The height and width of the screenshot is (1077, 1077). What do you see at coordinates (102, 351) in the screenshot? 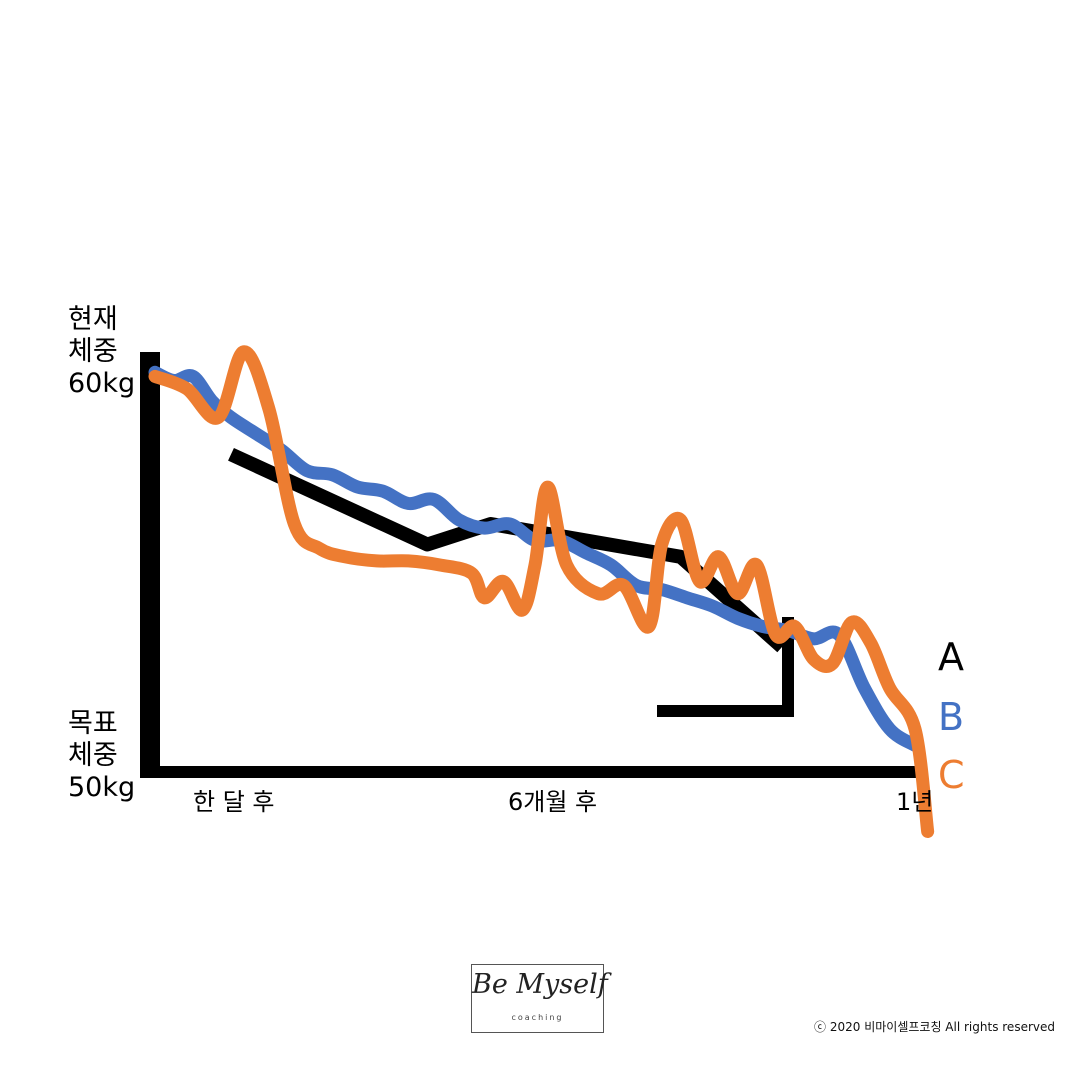
I see `y-axis-top-label: 현재 체중 60kg` at bounding box center [102, 351].